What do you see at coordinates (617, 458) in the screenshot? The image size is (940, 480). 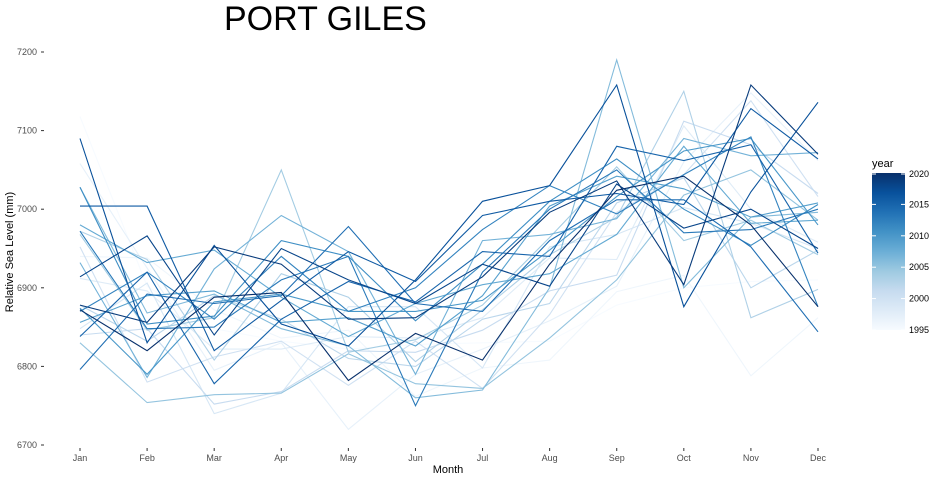 I see `x-tick-label: Sep` at bounding box center [617, 458].